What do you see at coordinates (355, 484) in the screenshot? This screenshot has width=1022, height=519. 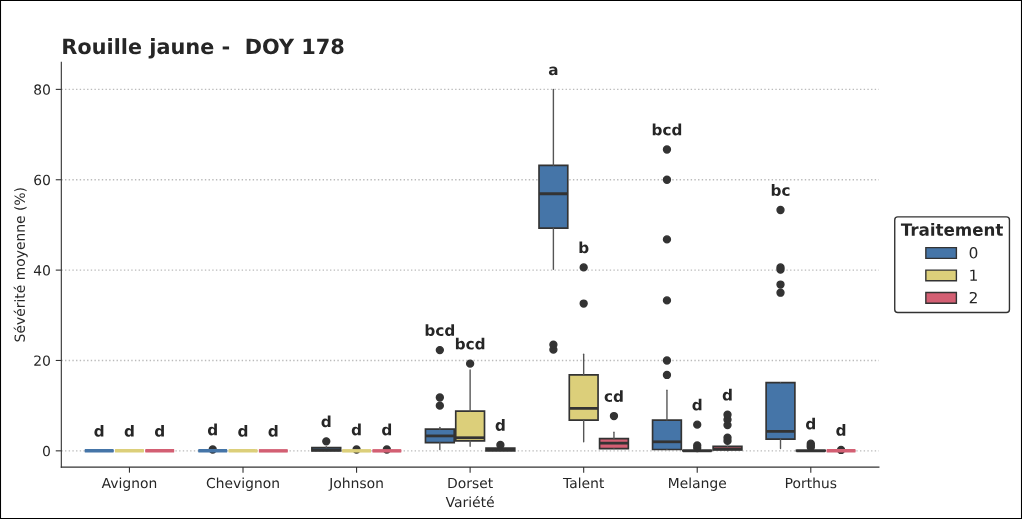 I see `x-tick-label: Johnson` at bounding box center [355, 484].